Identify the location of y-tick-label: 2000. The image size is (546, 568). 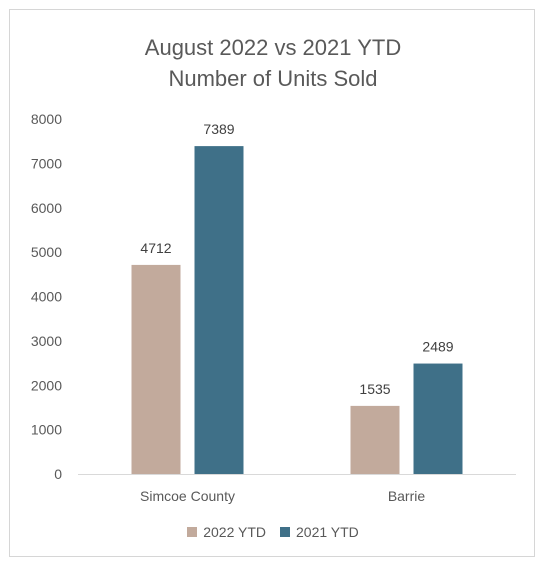
(46, 385).